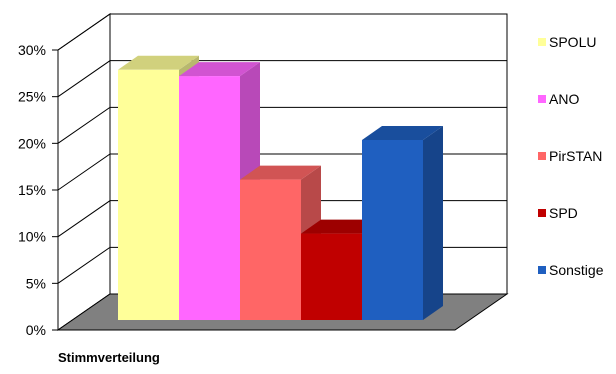  What do you see at coordinates (32, 50) in the screenshot?
I see `y-tick-label: 30%` at bounding box center [32, 50].